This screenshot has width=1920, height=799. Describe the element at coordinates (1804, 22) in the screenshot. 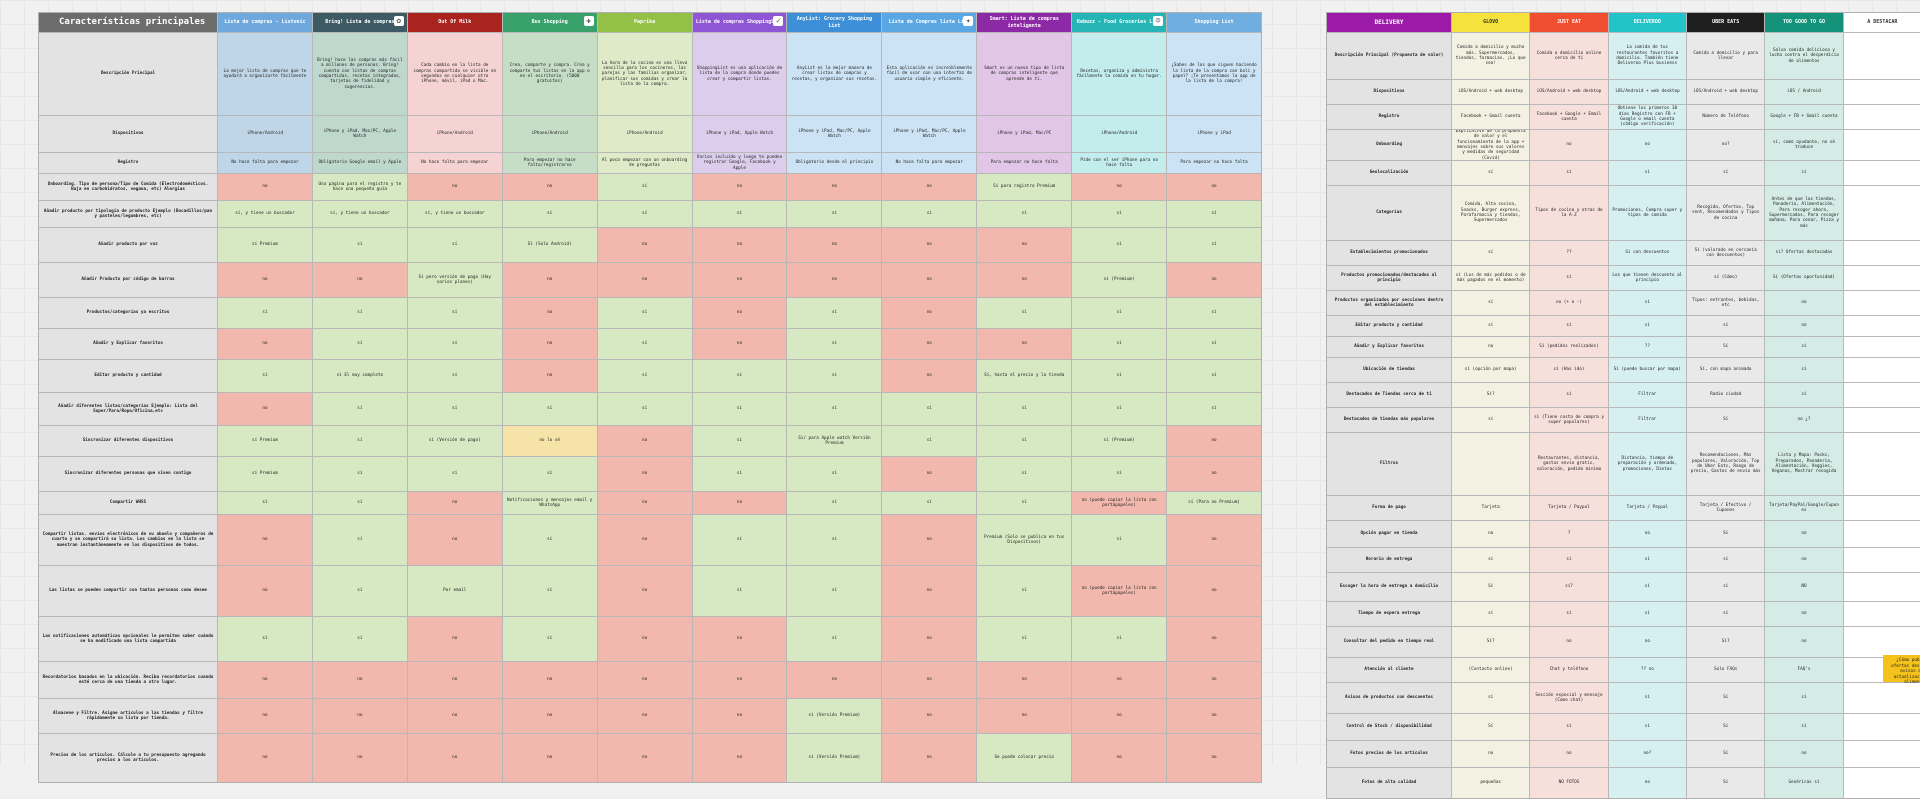

I see `delivery-app-header-5: TOO GOOD TO GO` at that location.